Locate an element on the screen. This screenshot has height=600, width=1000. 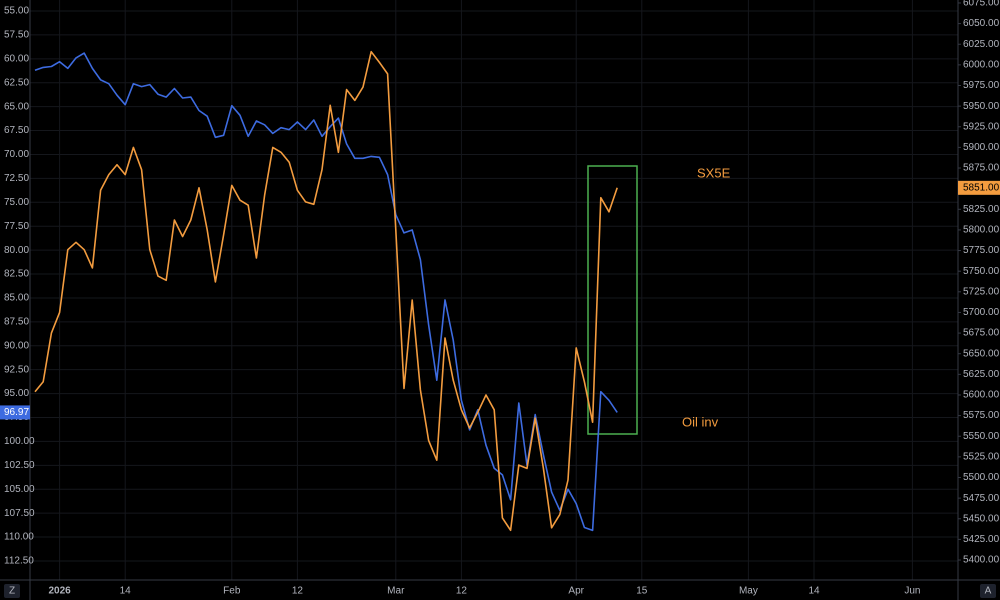
y2-tick-label: 5525.00 is located at coordinates (981, 457).